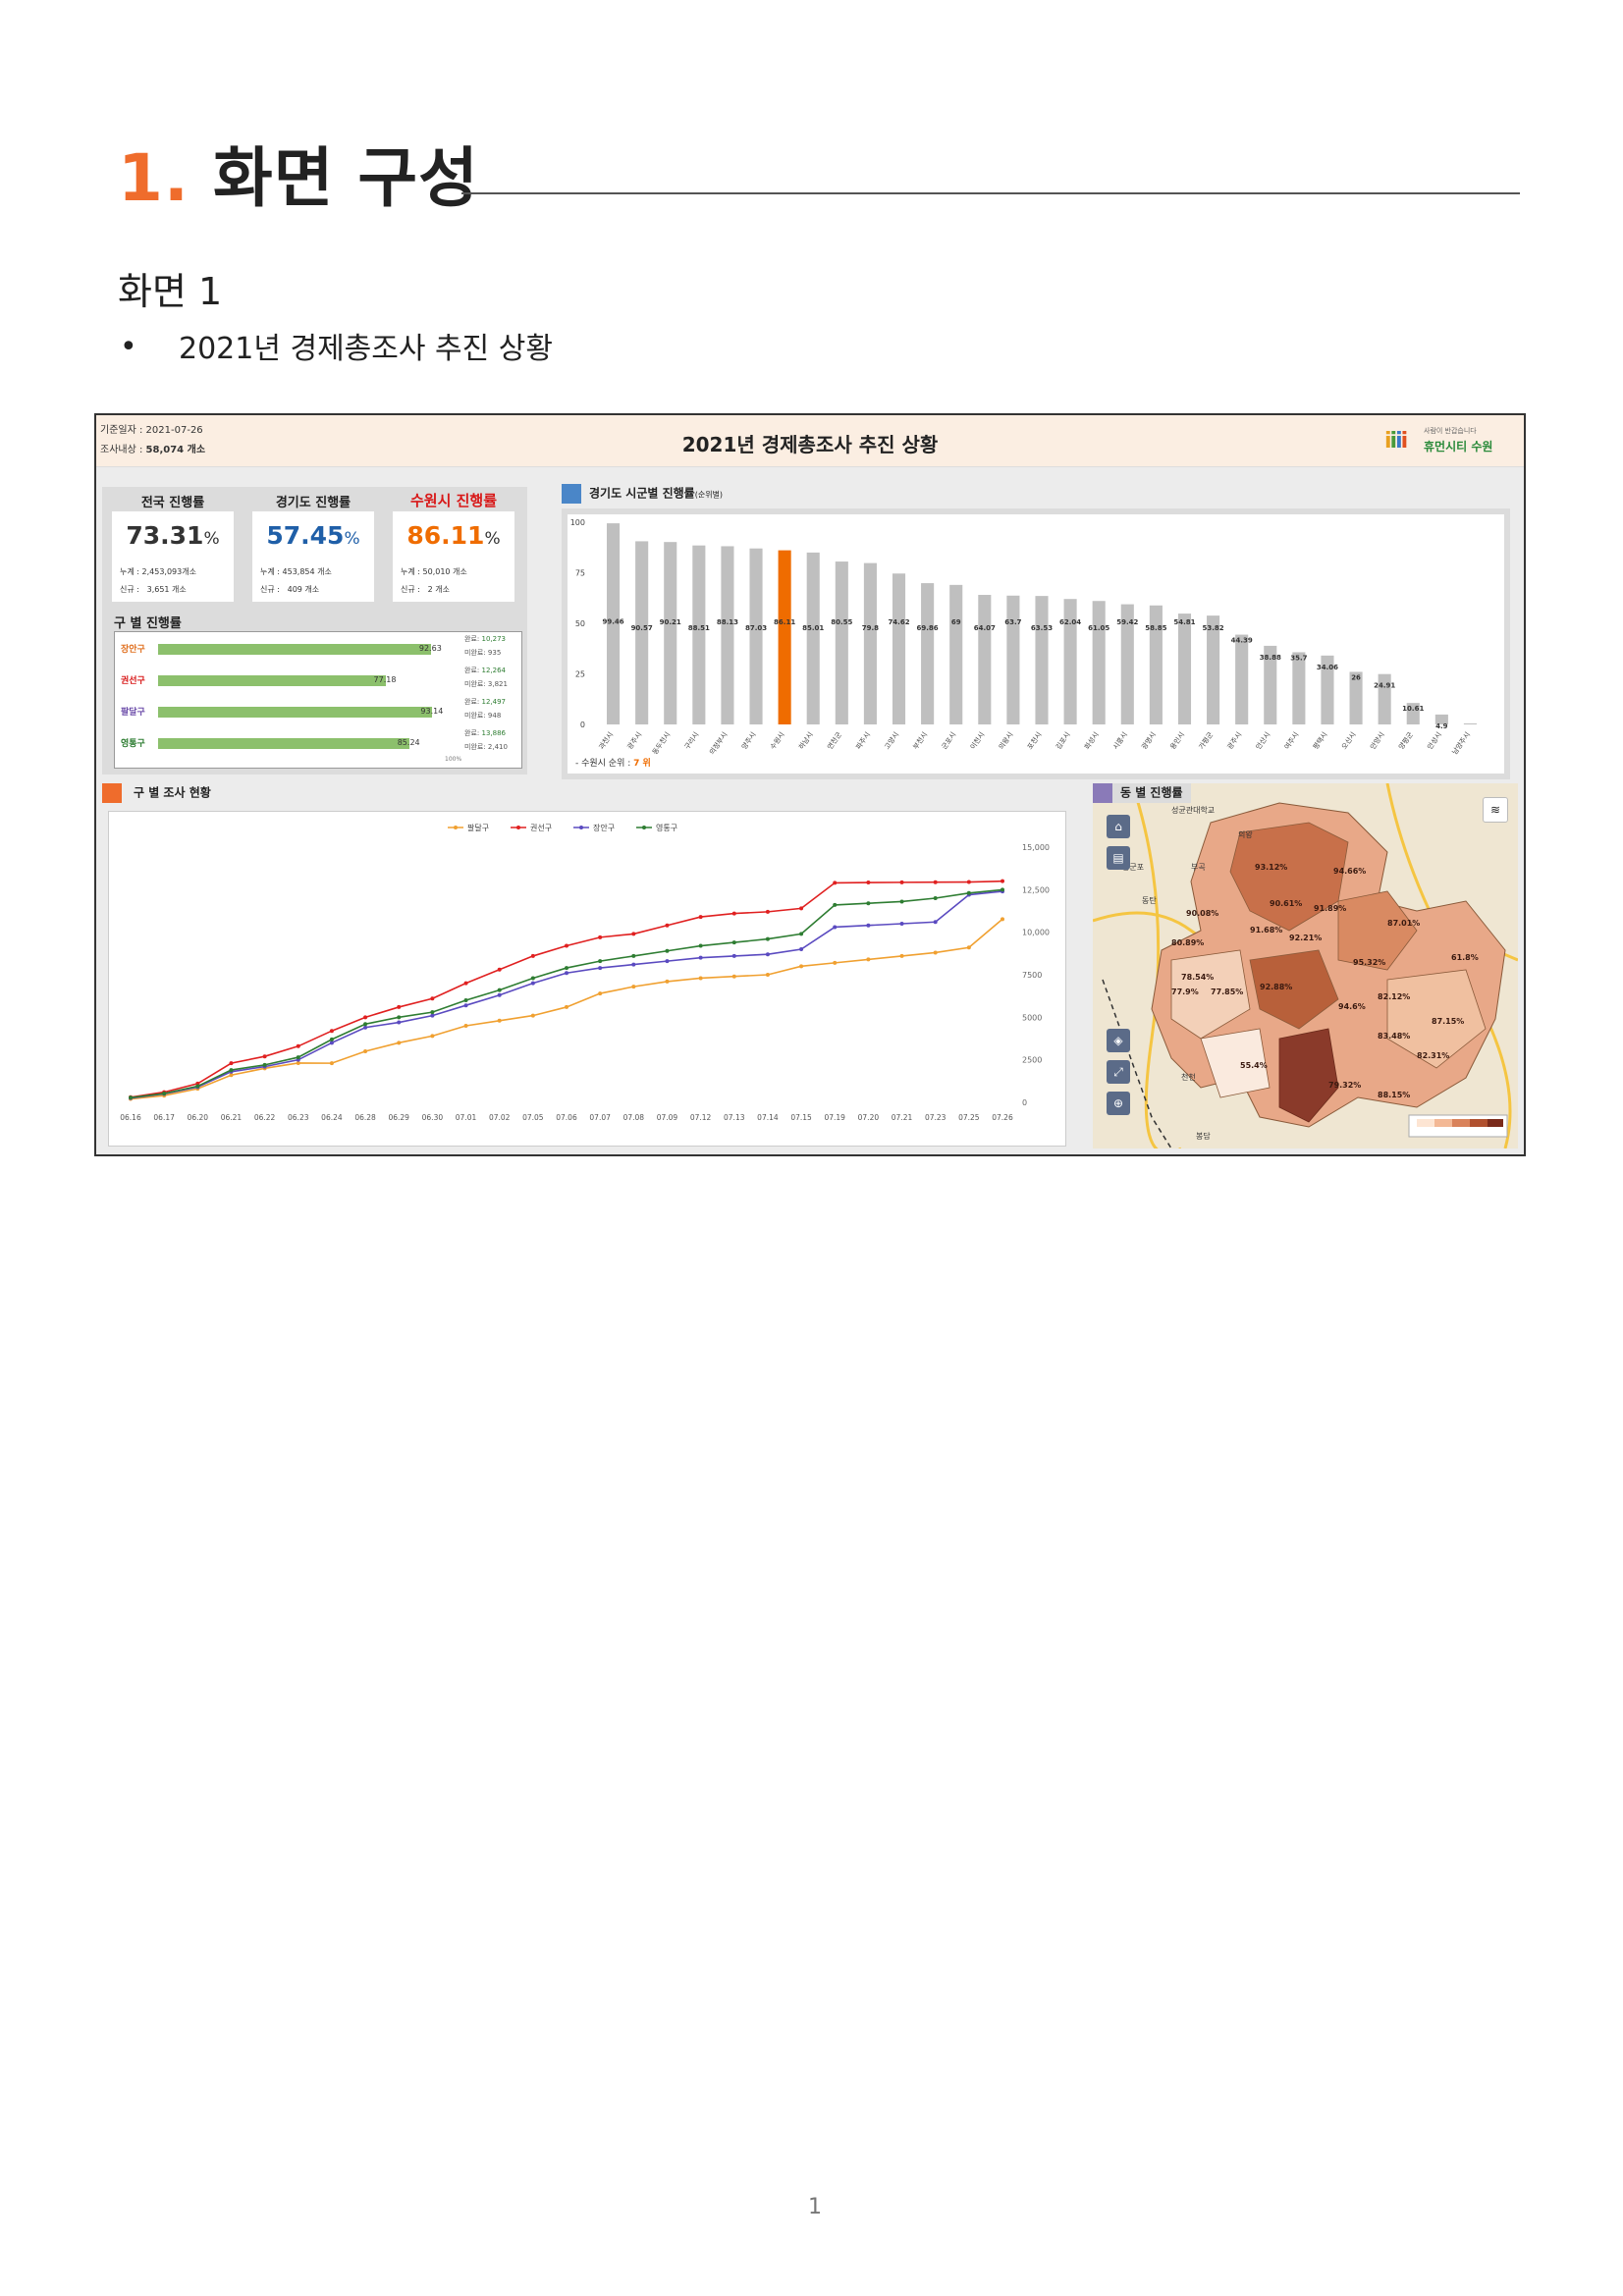  I want to click on gu-todo: 미완료: 935, so click(482, 653).